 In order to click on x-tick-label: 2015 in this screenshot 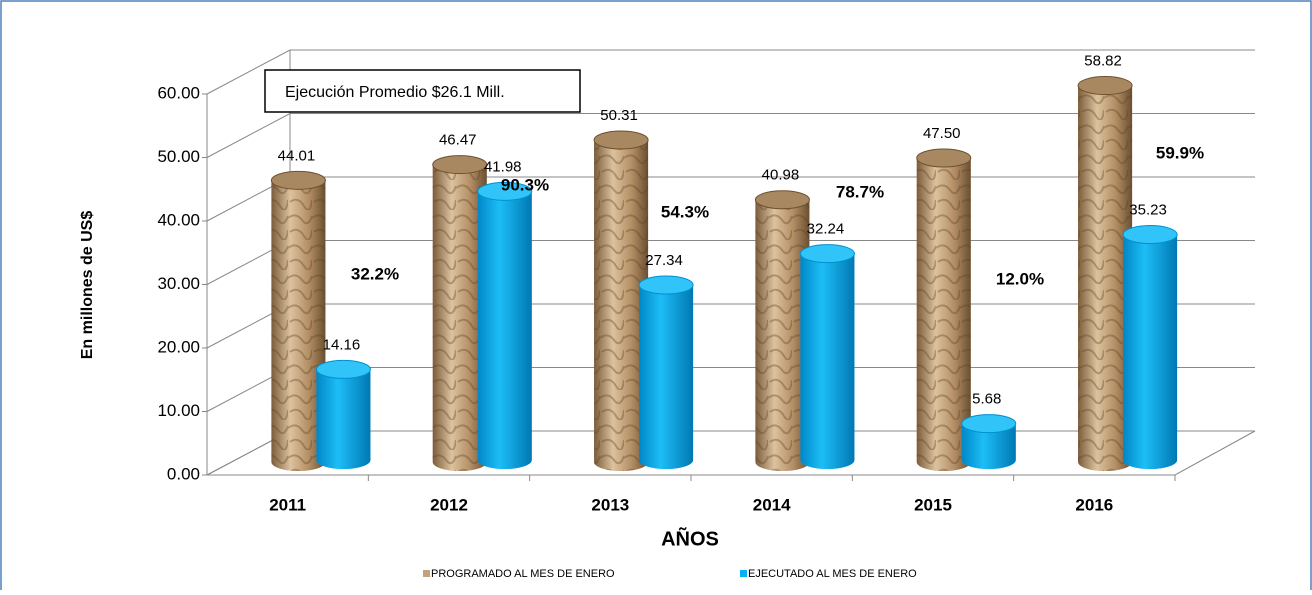, I will do `click(933, 504)`.